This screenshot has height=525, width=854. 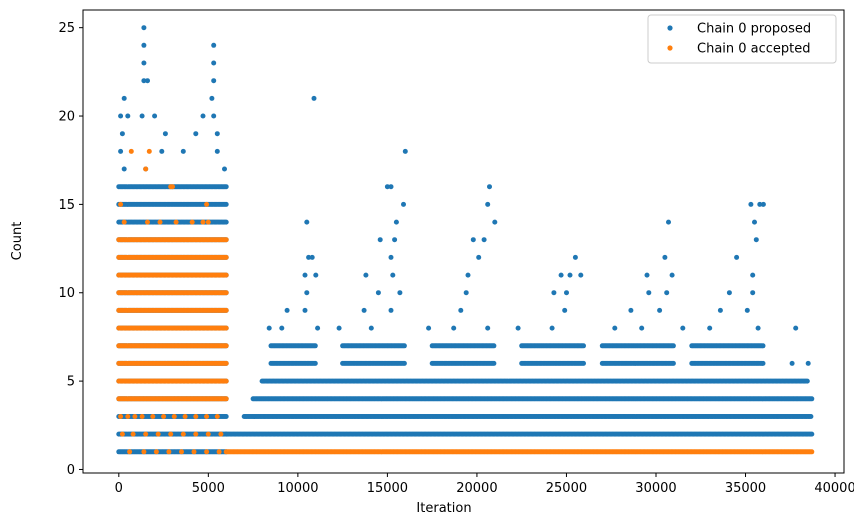 What do you see at coordinates (443, 508) in the screenshot?
I see `x-axis-label: Iteration` at bounding box center [443, 508].